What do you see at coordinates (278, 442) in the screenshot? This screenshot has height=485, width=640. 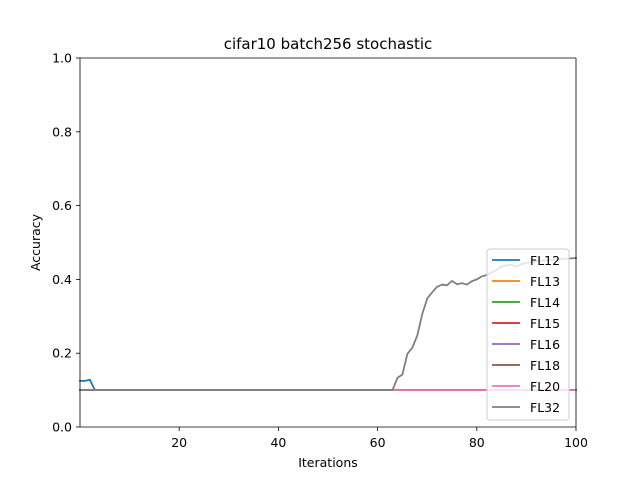 I see `x-tick-label: 40` at bounding box center [278, 442].